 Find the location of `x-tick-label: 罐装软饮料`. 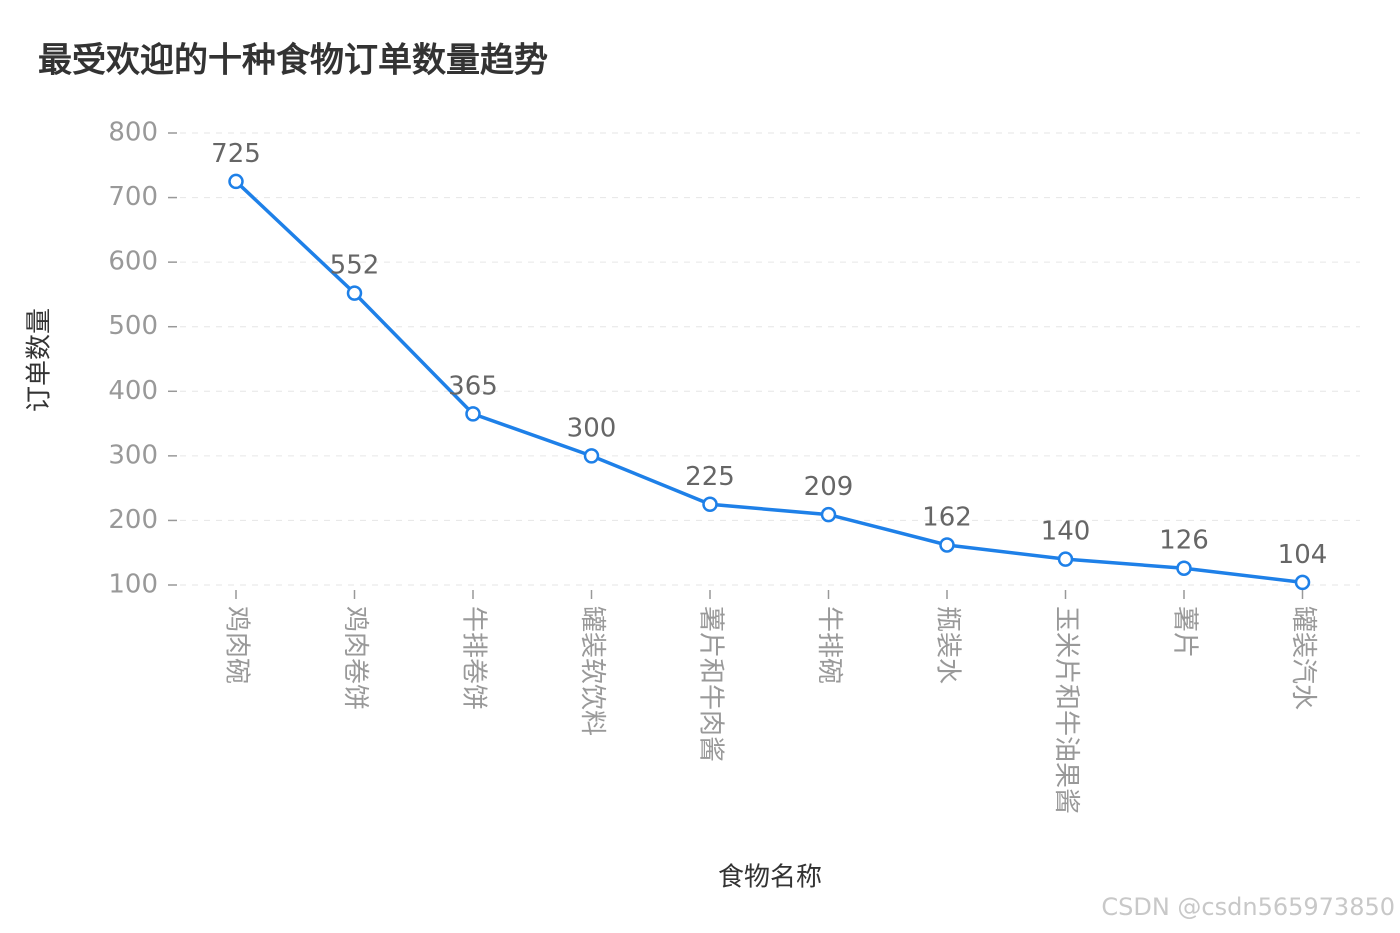

x-tick-label: 罐装软饮料 is located at coordinates (592, 671).